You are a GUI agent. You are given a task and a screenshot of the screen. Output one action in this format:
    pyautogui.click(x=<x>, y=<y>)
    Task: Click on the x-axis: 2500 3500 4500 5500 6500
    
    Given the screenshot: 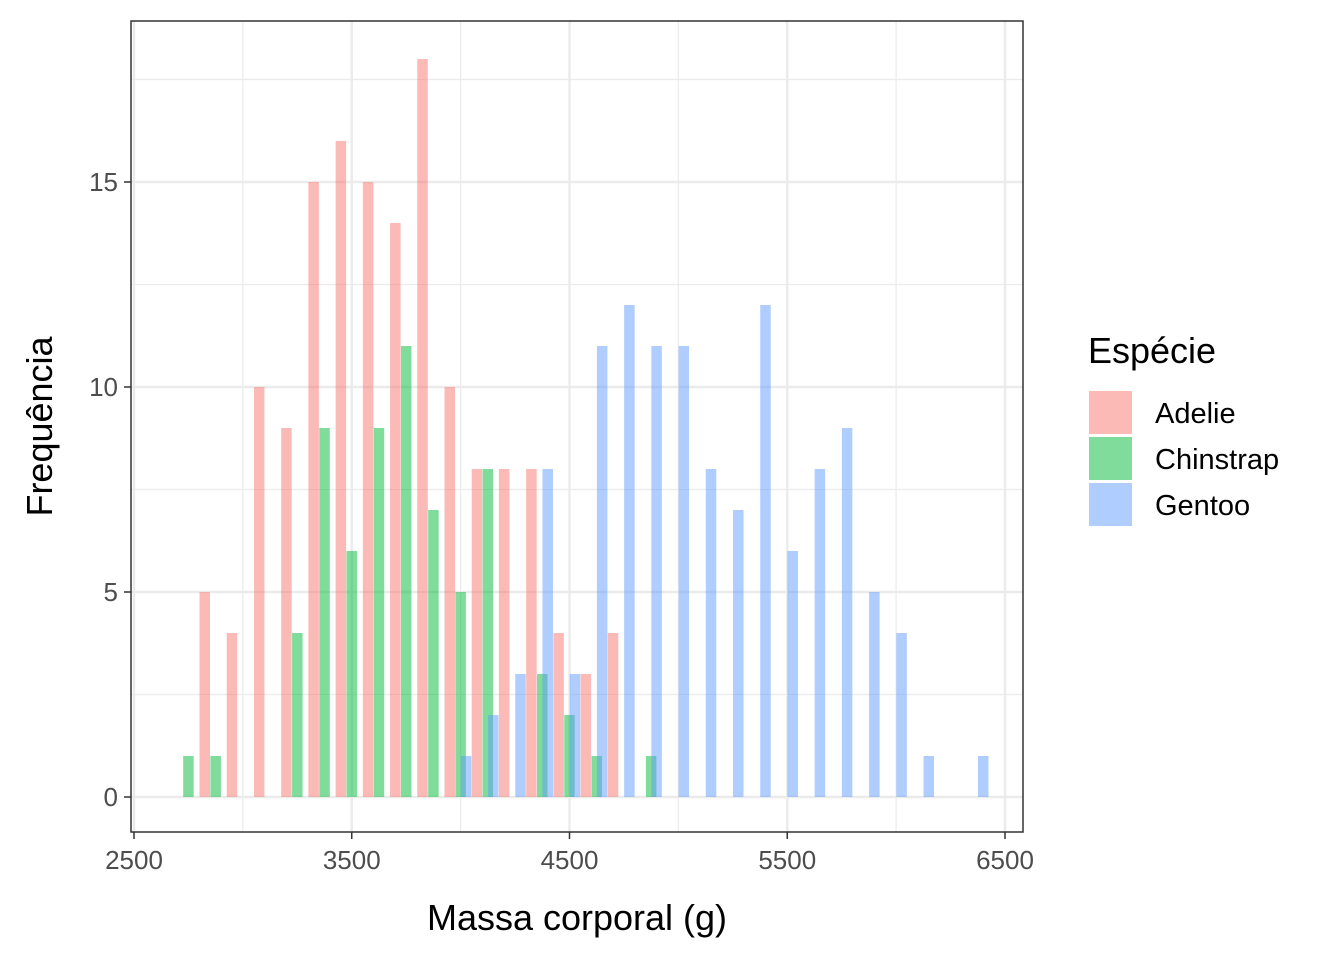 What is the action you would take?
    pyautogui.click(x=569, y=853)
    